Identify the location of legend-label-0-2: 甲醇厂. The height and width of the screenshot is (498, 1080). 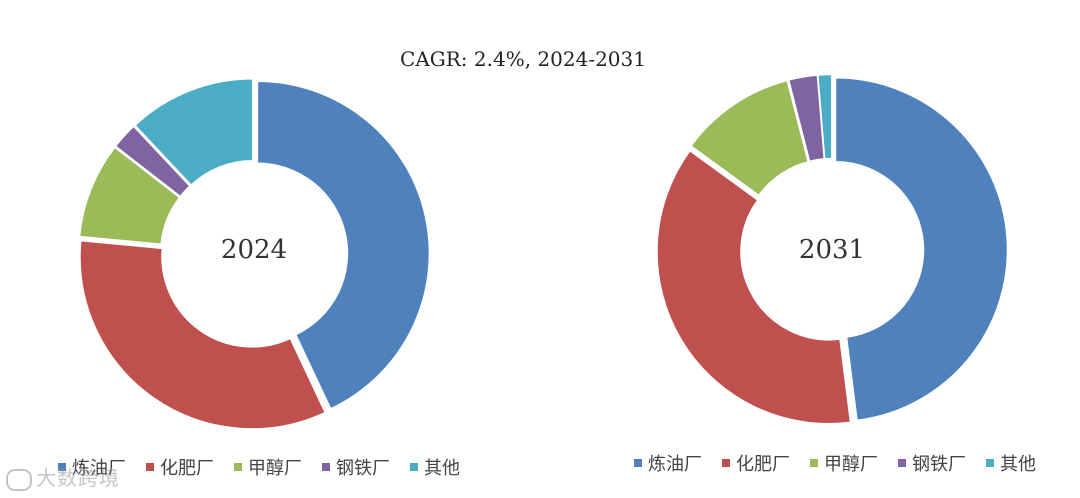
(275, 468).